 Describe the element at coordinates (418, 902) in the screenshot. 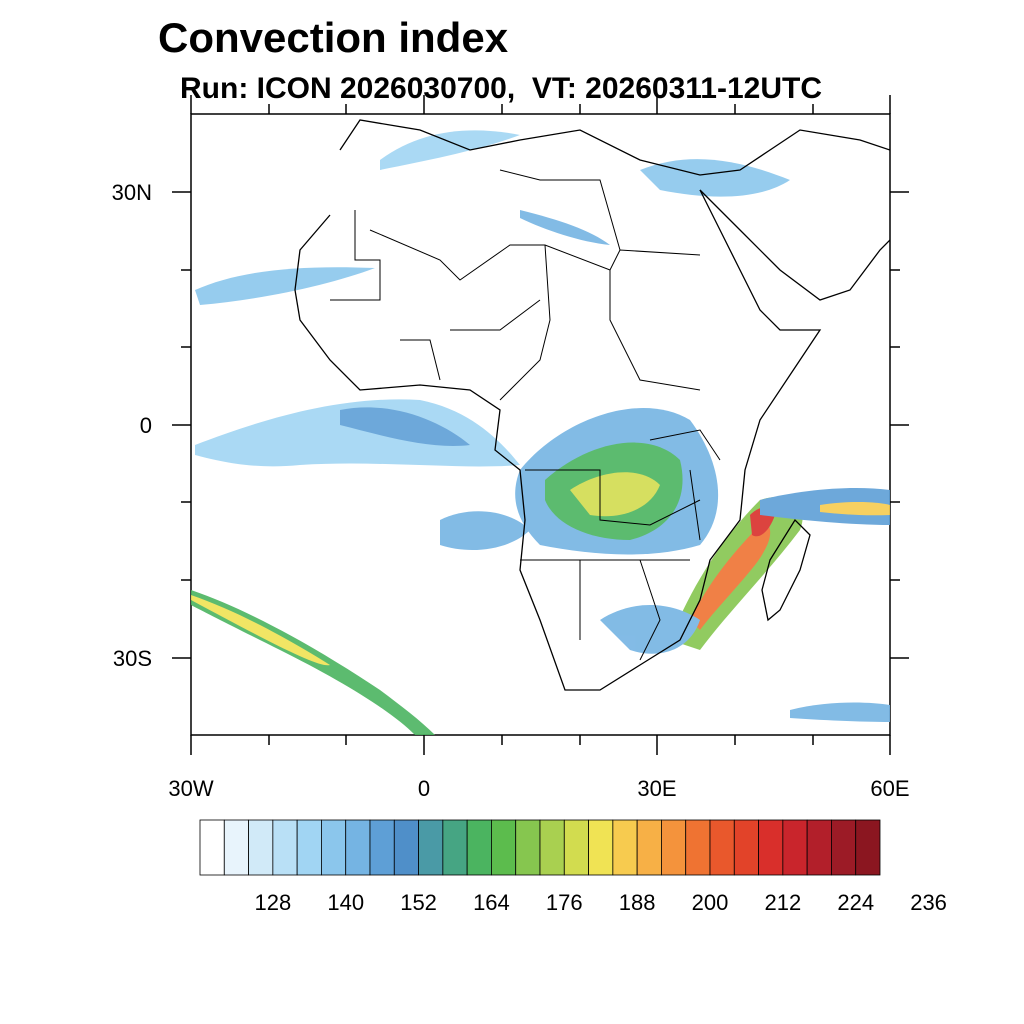

I see `colorbar-label: 152` at that location.